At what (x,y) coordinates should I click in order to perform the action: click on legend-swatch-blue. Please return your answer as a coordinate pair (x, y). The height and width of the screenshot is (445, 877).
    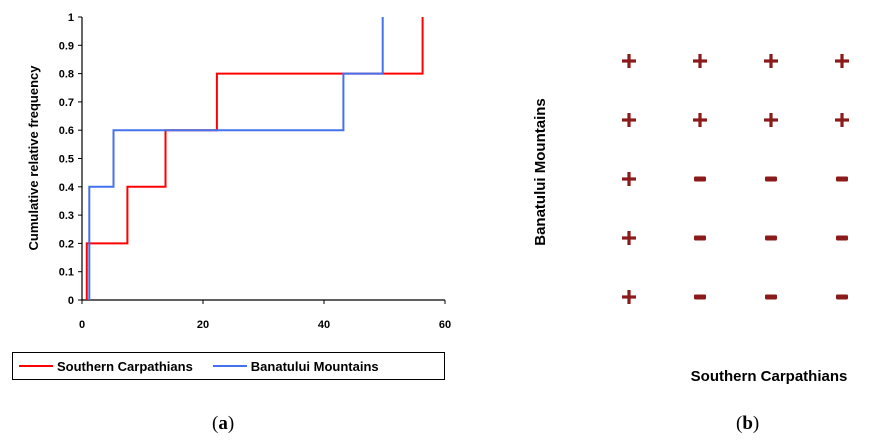
    Looking at the image, I should click on (229, 366).